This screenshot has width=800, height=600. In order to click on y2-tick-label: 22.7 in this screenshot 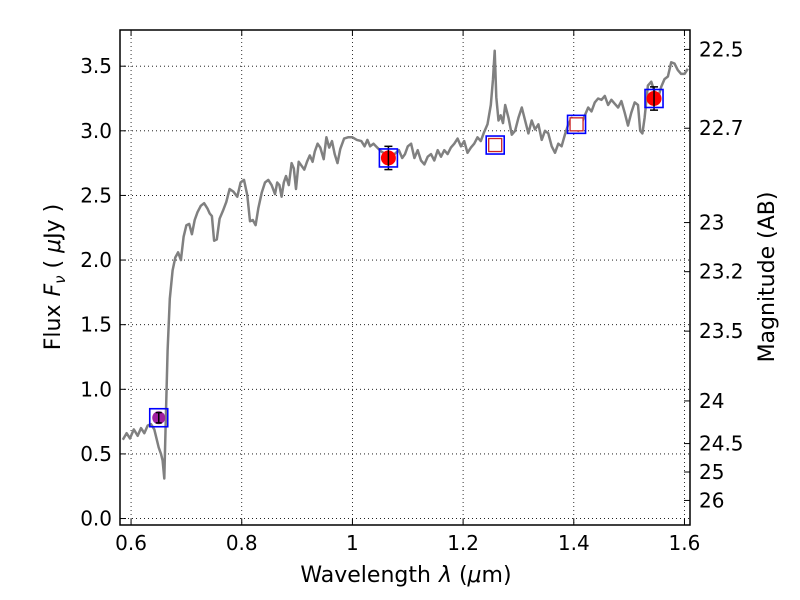, I will do `click(721, 128)`.